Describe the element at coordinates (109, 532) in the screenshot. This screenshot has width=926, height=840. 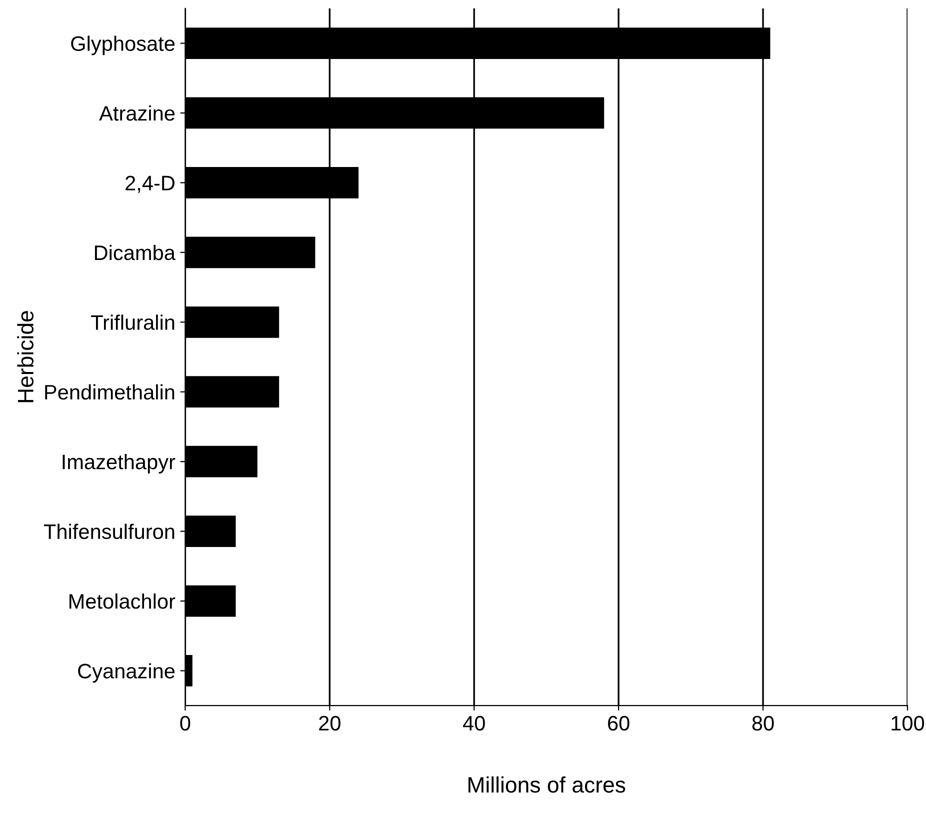
I see `y-tick-label: Thifensulfuron` at that location.